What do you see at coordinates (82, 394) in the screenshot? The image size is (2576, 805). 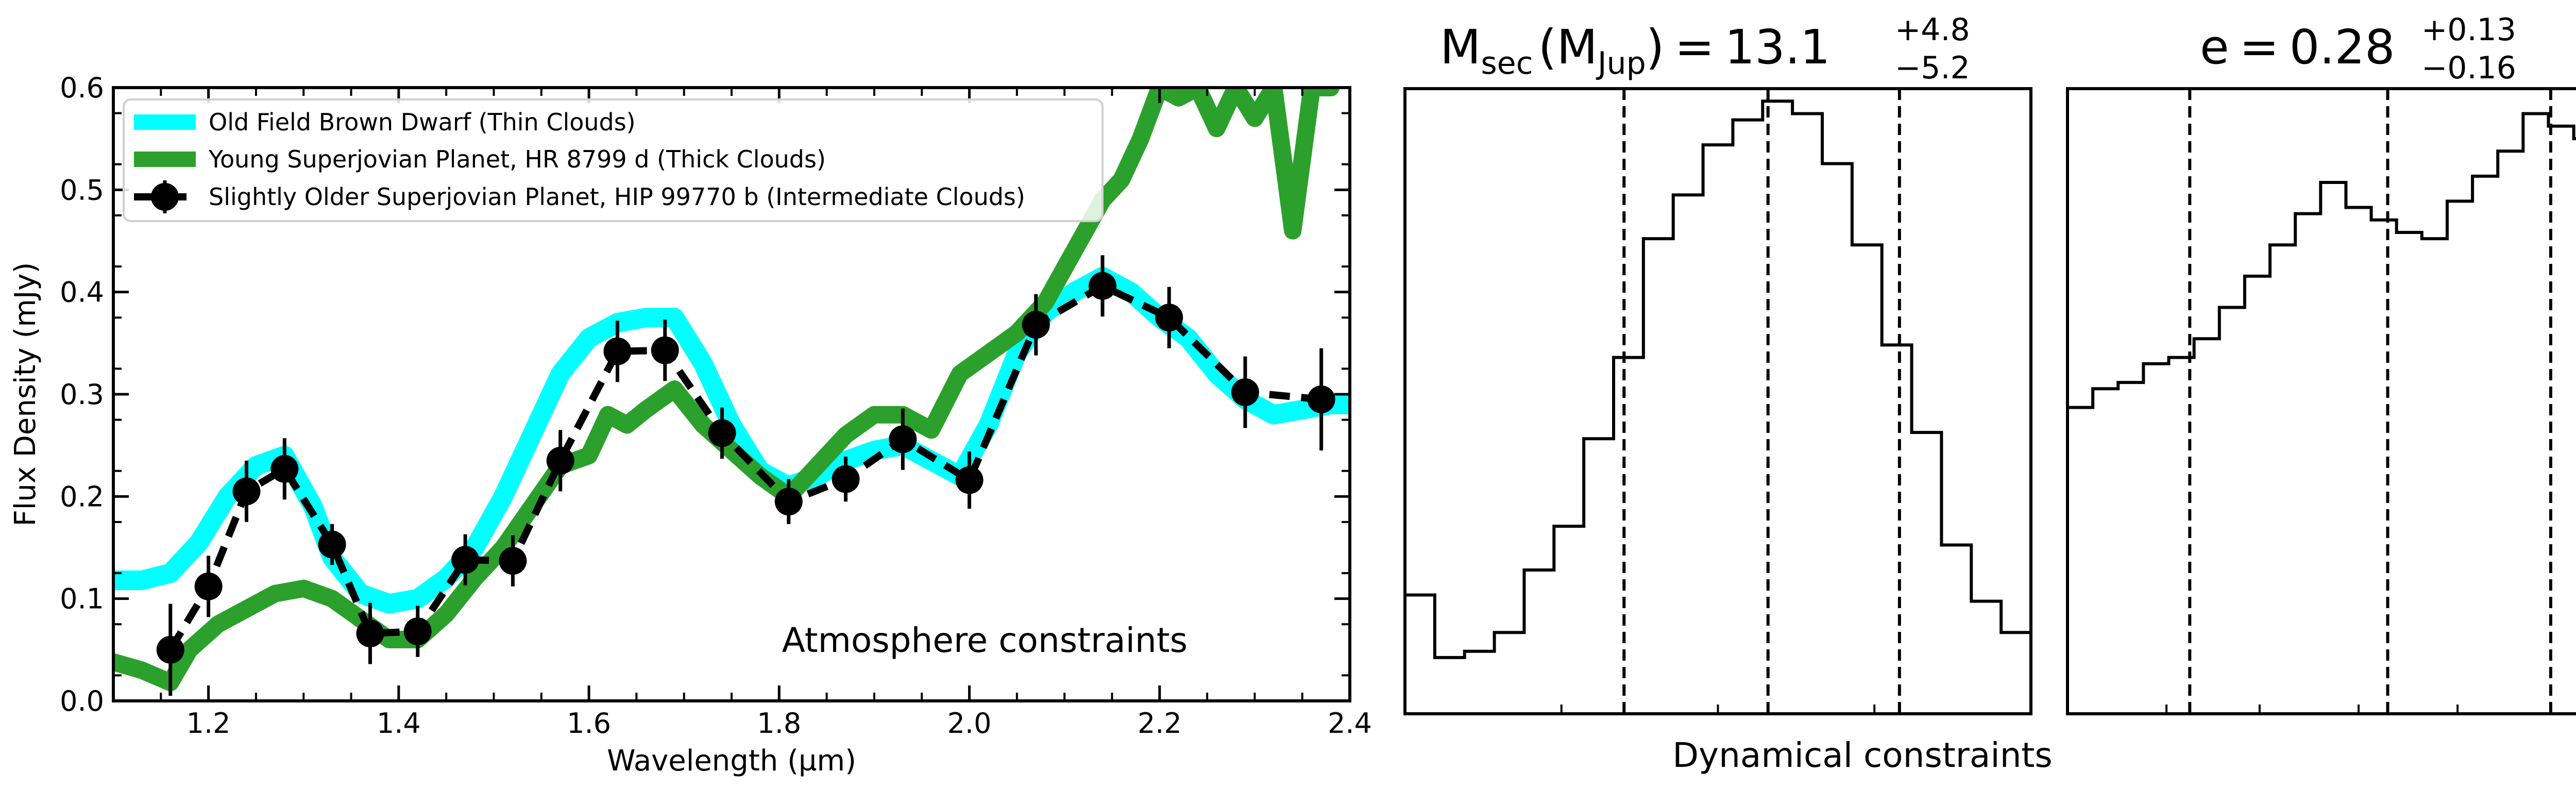 I see `y-tick-label: 0.3` at bounding box center [82, 394].